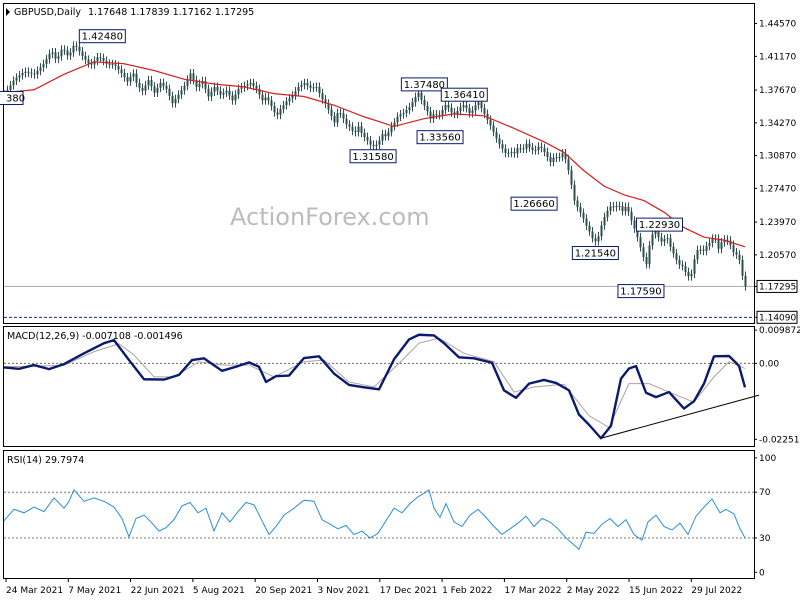 The height and width of the screenshot is (600, 800). I want to click on macd-trendline, so click(680, 416).